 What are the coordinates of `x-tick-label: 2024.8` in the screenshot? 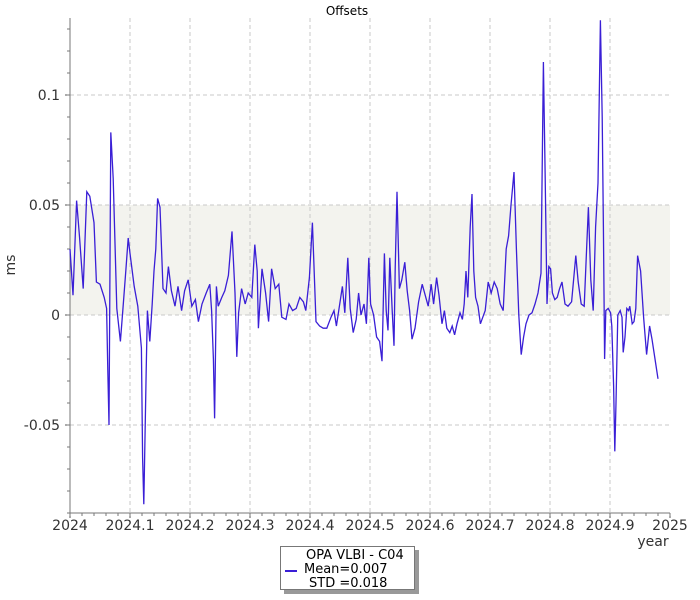 It's located at (550, 526).